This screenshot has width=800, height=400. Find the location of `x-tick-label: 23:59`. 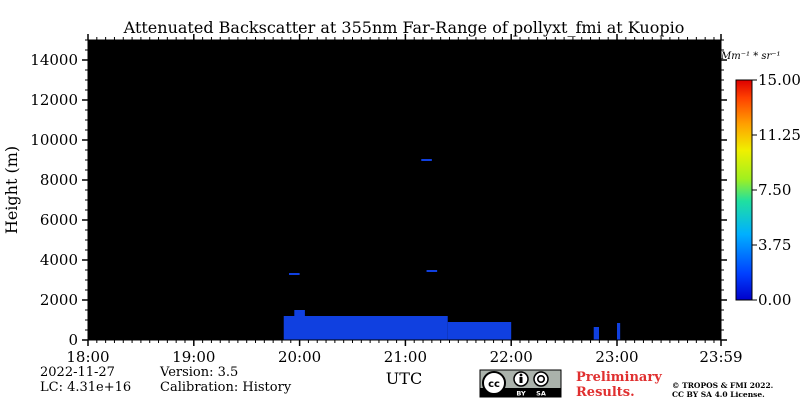

x-tick-label: 23:59 is located at coordinates (720, 357).